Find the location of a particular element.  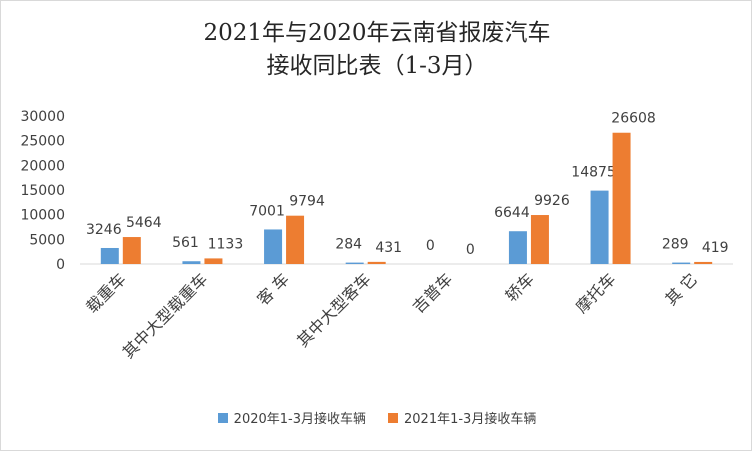

legend-label-2020: 2020年1-3月接收车辆 is located at coordinates (299, 419).